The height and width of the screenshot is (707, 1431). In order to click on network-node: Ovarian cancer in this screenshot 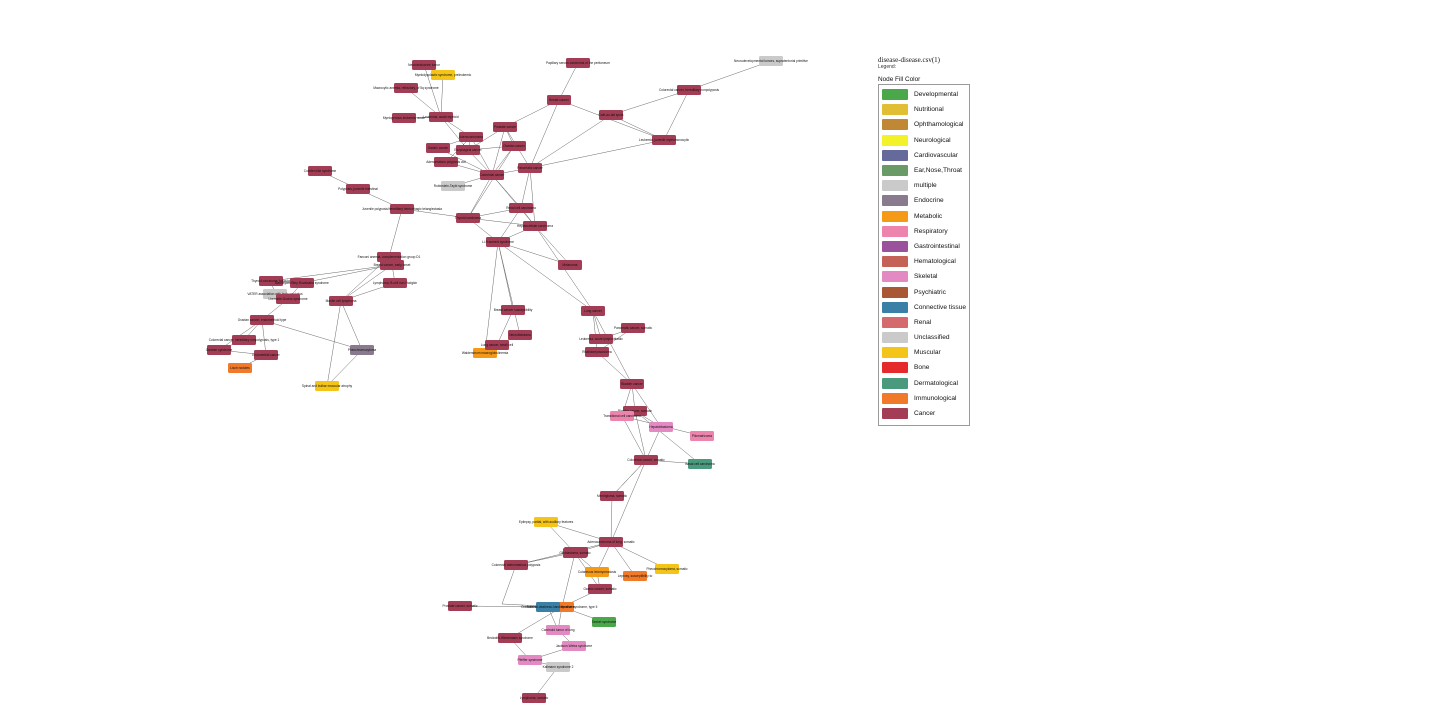, I will do `click(514, 146)`.